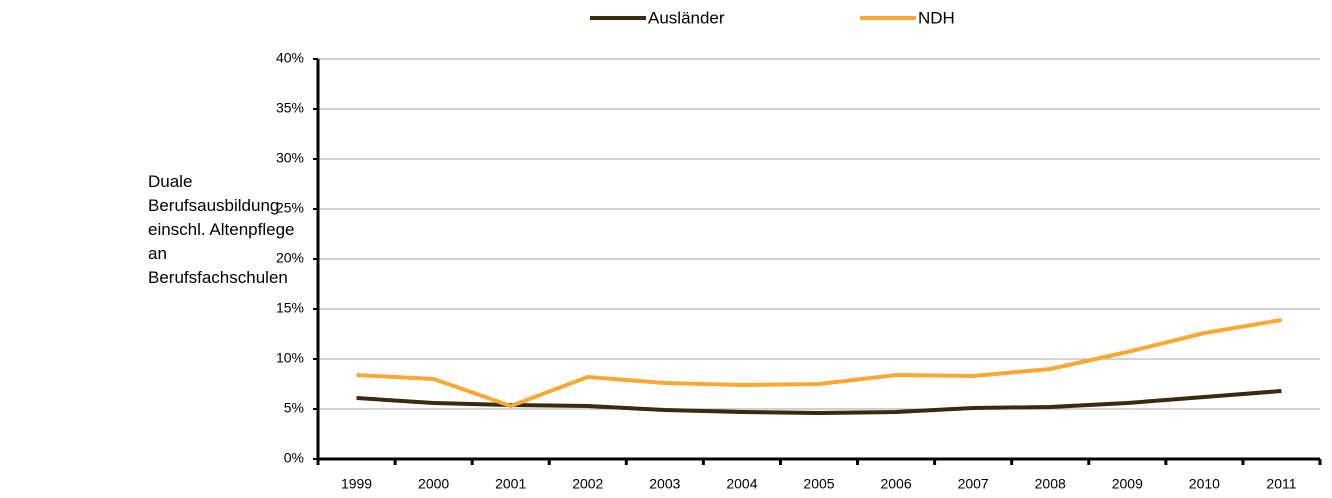 Image resolution: width=1332 pixels, height=498 pixels. What do you see at coordinates (1050, 484) in the screenshot?
I see `x-tick-label: 2008` at bounding box center [1050, 484].